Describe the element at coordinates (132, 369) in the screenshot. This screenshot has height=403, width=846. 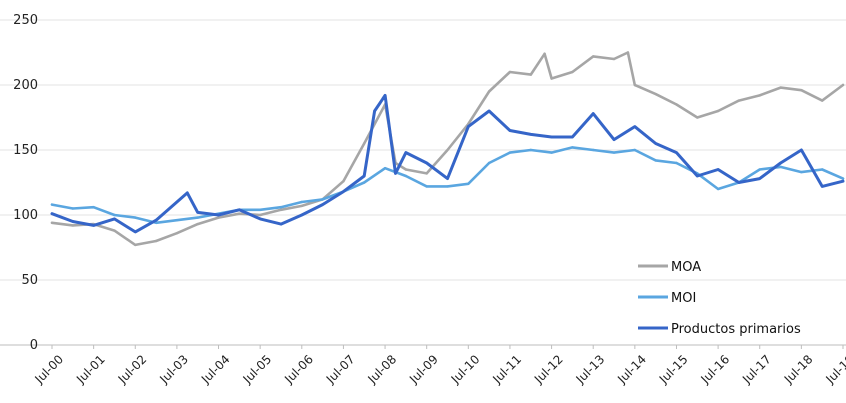
I see `x-tick-label: Jul-02` at that location.